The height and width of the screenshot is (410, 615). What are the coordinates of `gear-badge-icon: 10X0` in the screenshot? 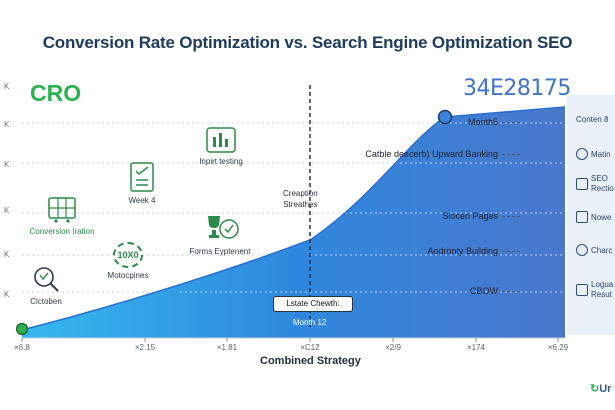 It's located at (128, 255).